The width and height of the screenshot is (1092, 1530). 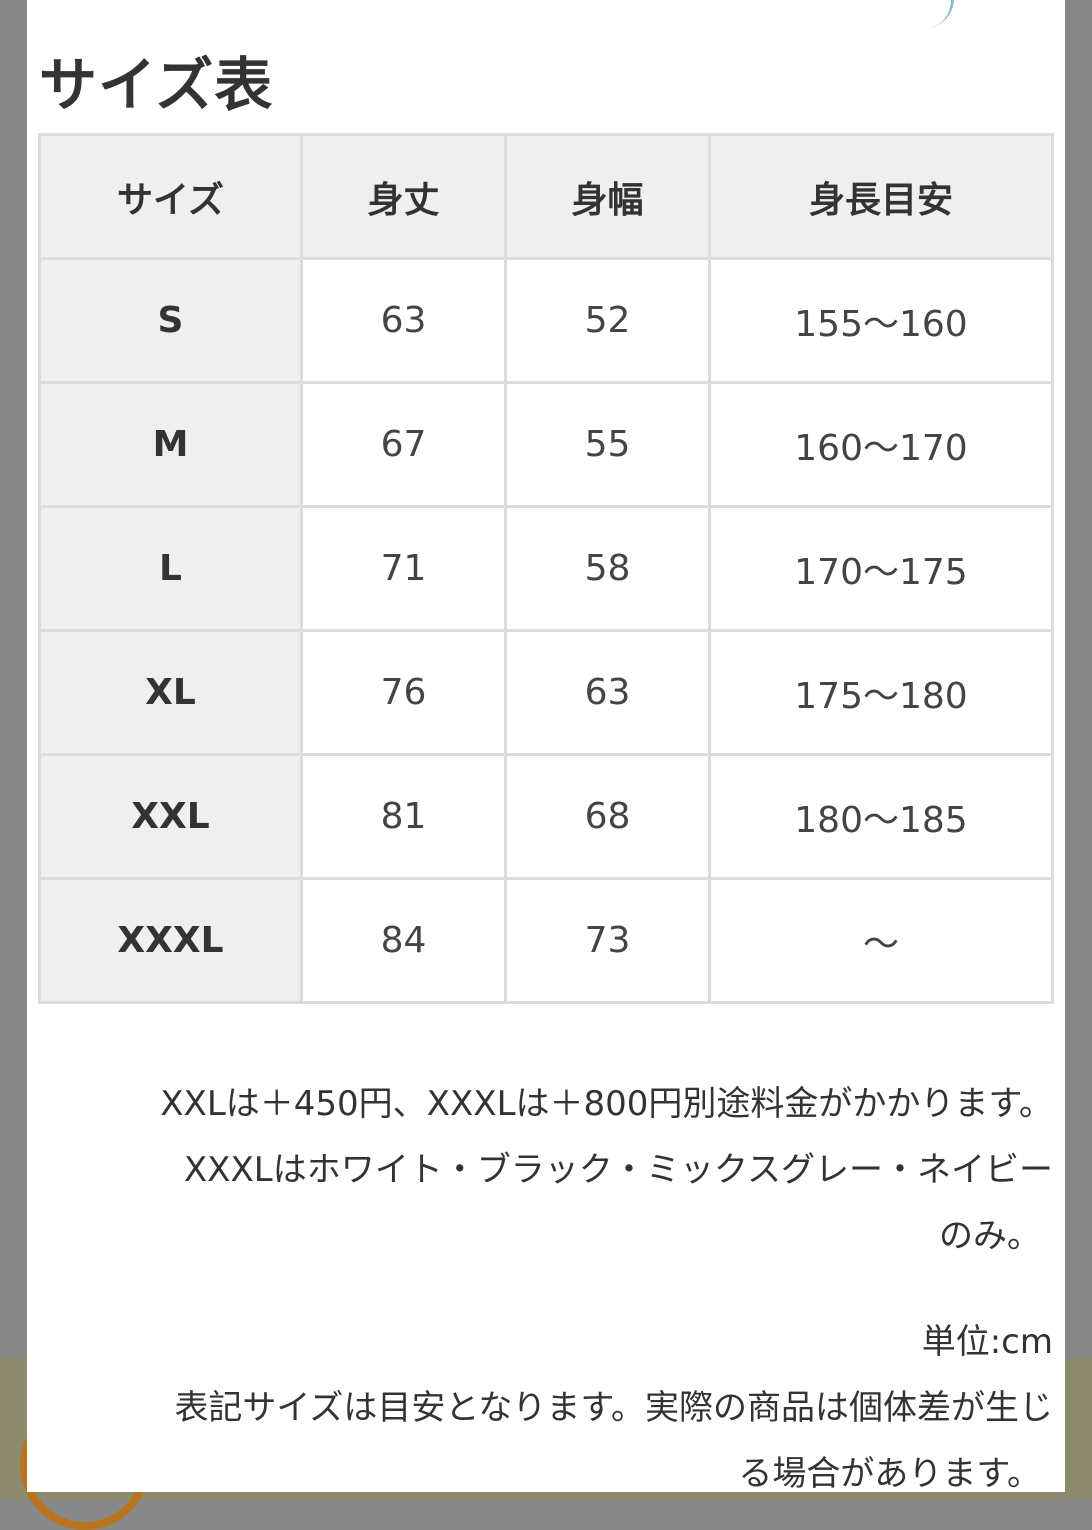 What do you see at coordinates (170, 320) in the screenshot?
I see `size-cell: S` at bounding box center [170, 320].